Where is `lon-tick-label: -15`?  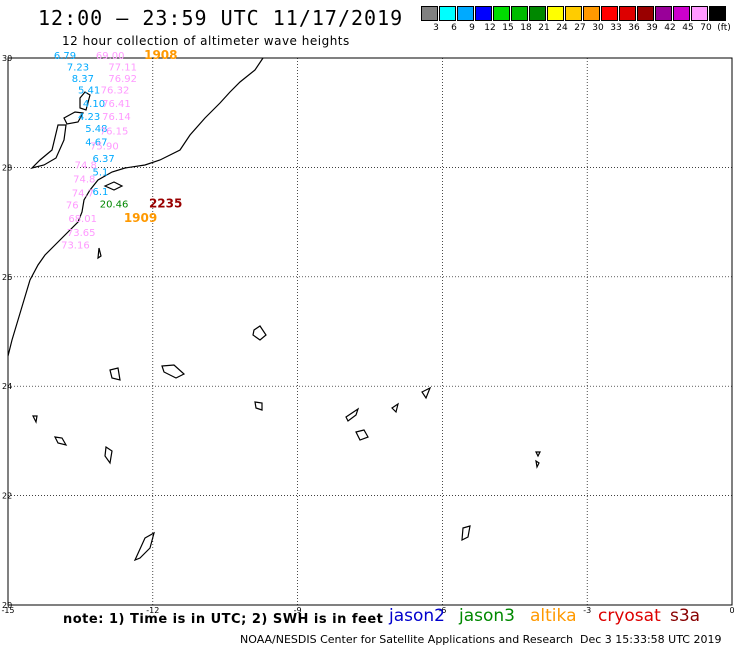
lon-tick-label: -15 is located at coordinates (7, 610).